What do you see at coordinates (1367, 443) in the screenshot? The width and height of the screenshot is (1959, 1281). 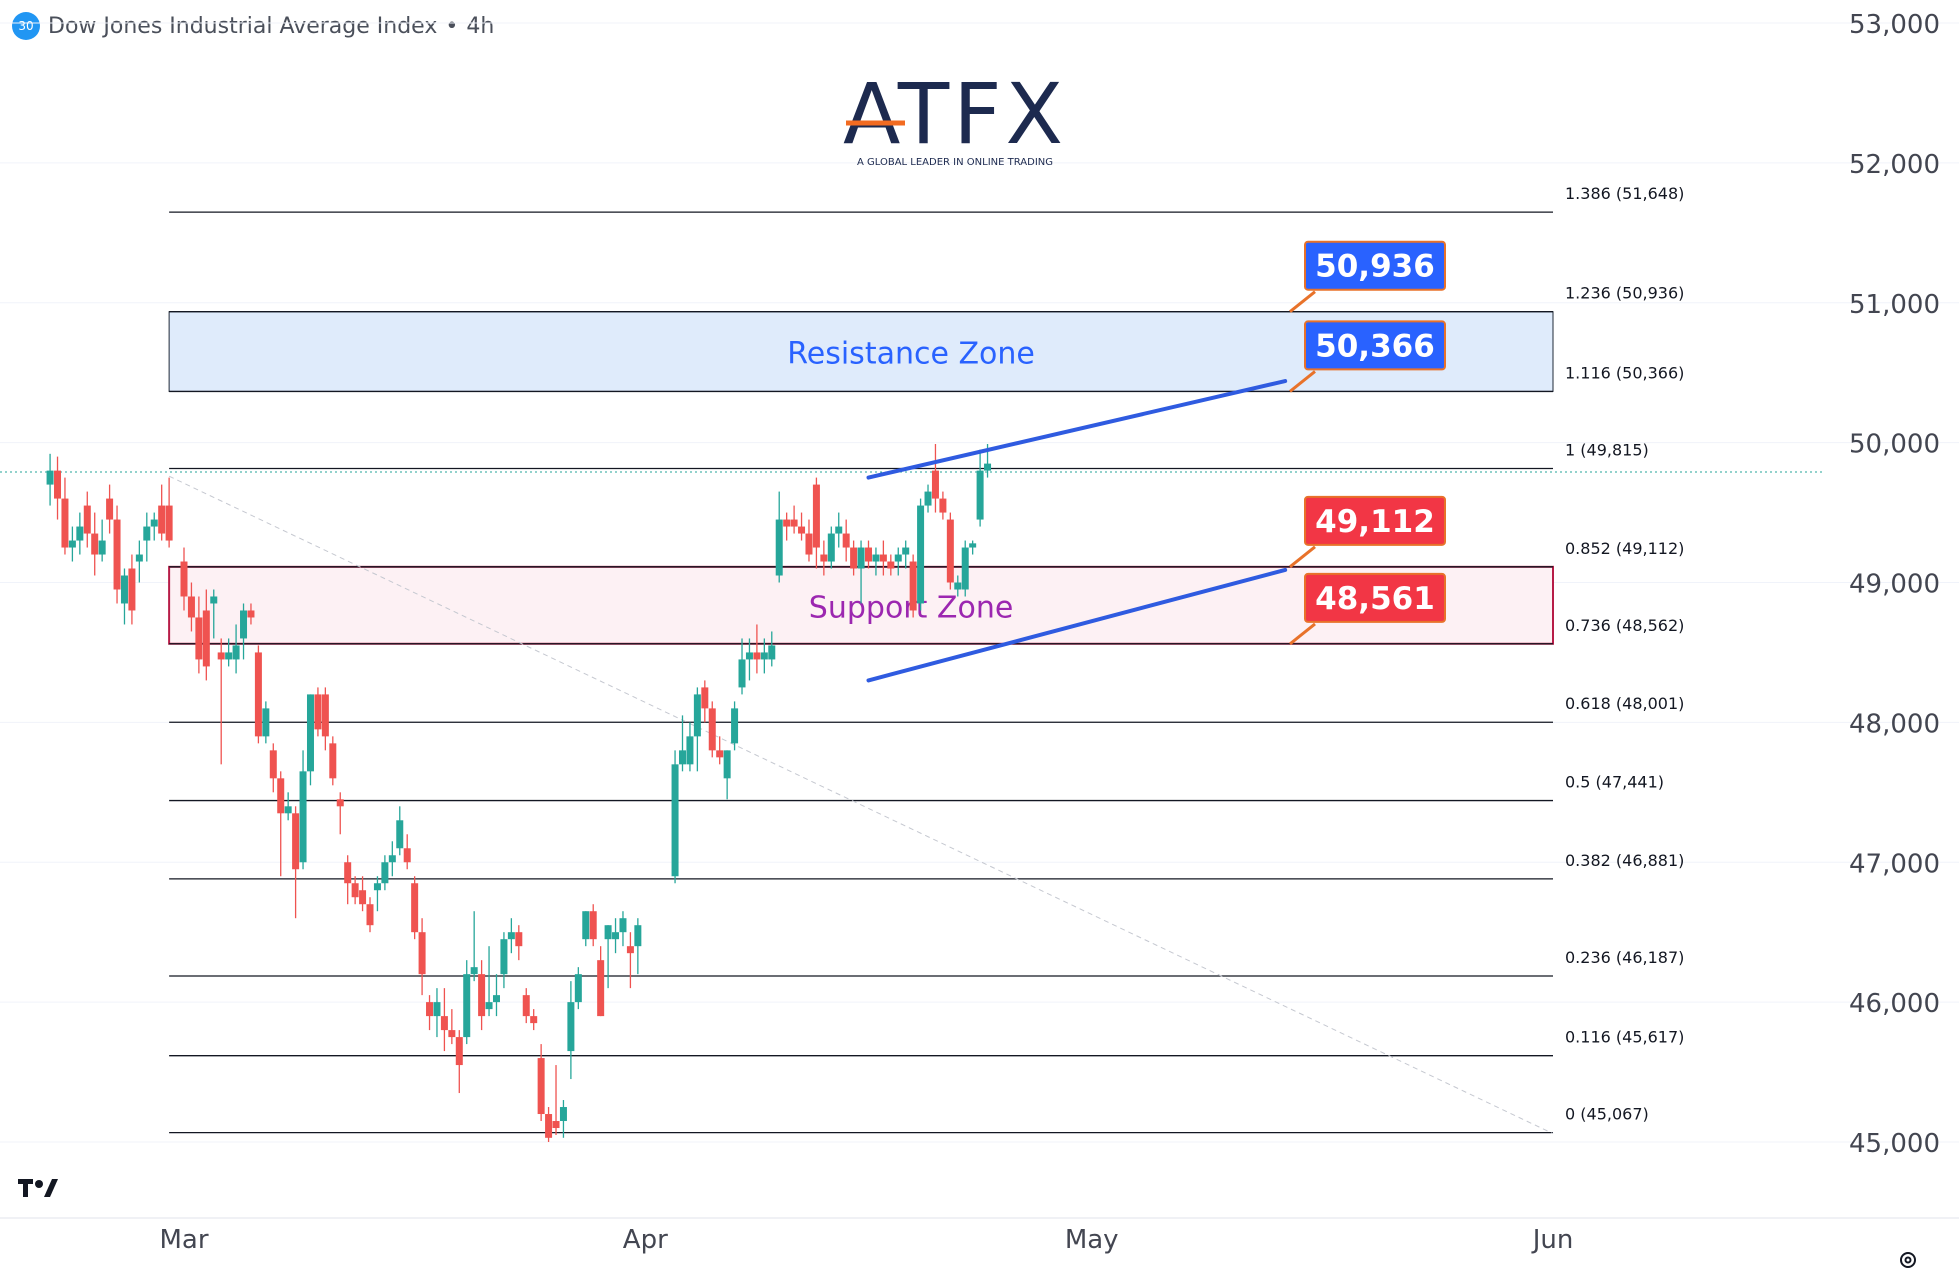 I see `price-labels-layer: 50,936 50,366 49,112 48,561` at bounding box center [1367, 443].